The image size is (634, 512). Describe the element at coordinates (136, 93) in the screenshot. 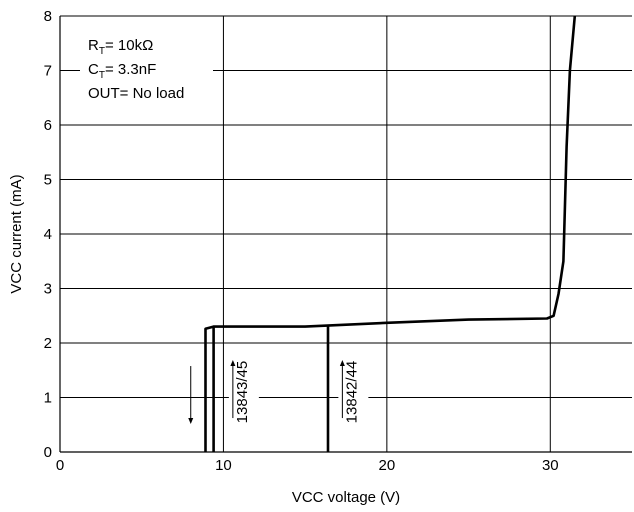

I see `condition-line: OUT= No load` at that location.